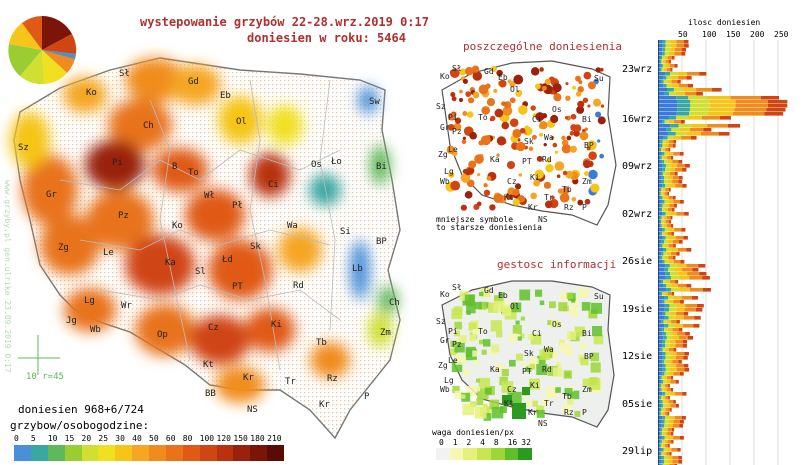 The width and height of the screenshot is (804, 465). What do you see at coordinates (535, 177) in the screenshot?
I see `city-label: Ki` at bounding box center [535, 177].